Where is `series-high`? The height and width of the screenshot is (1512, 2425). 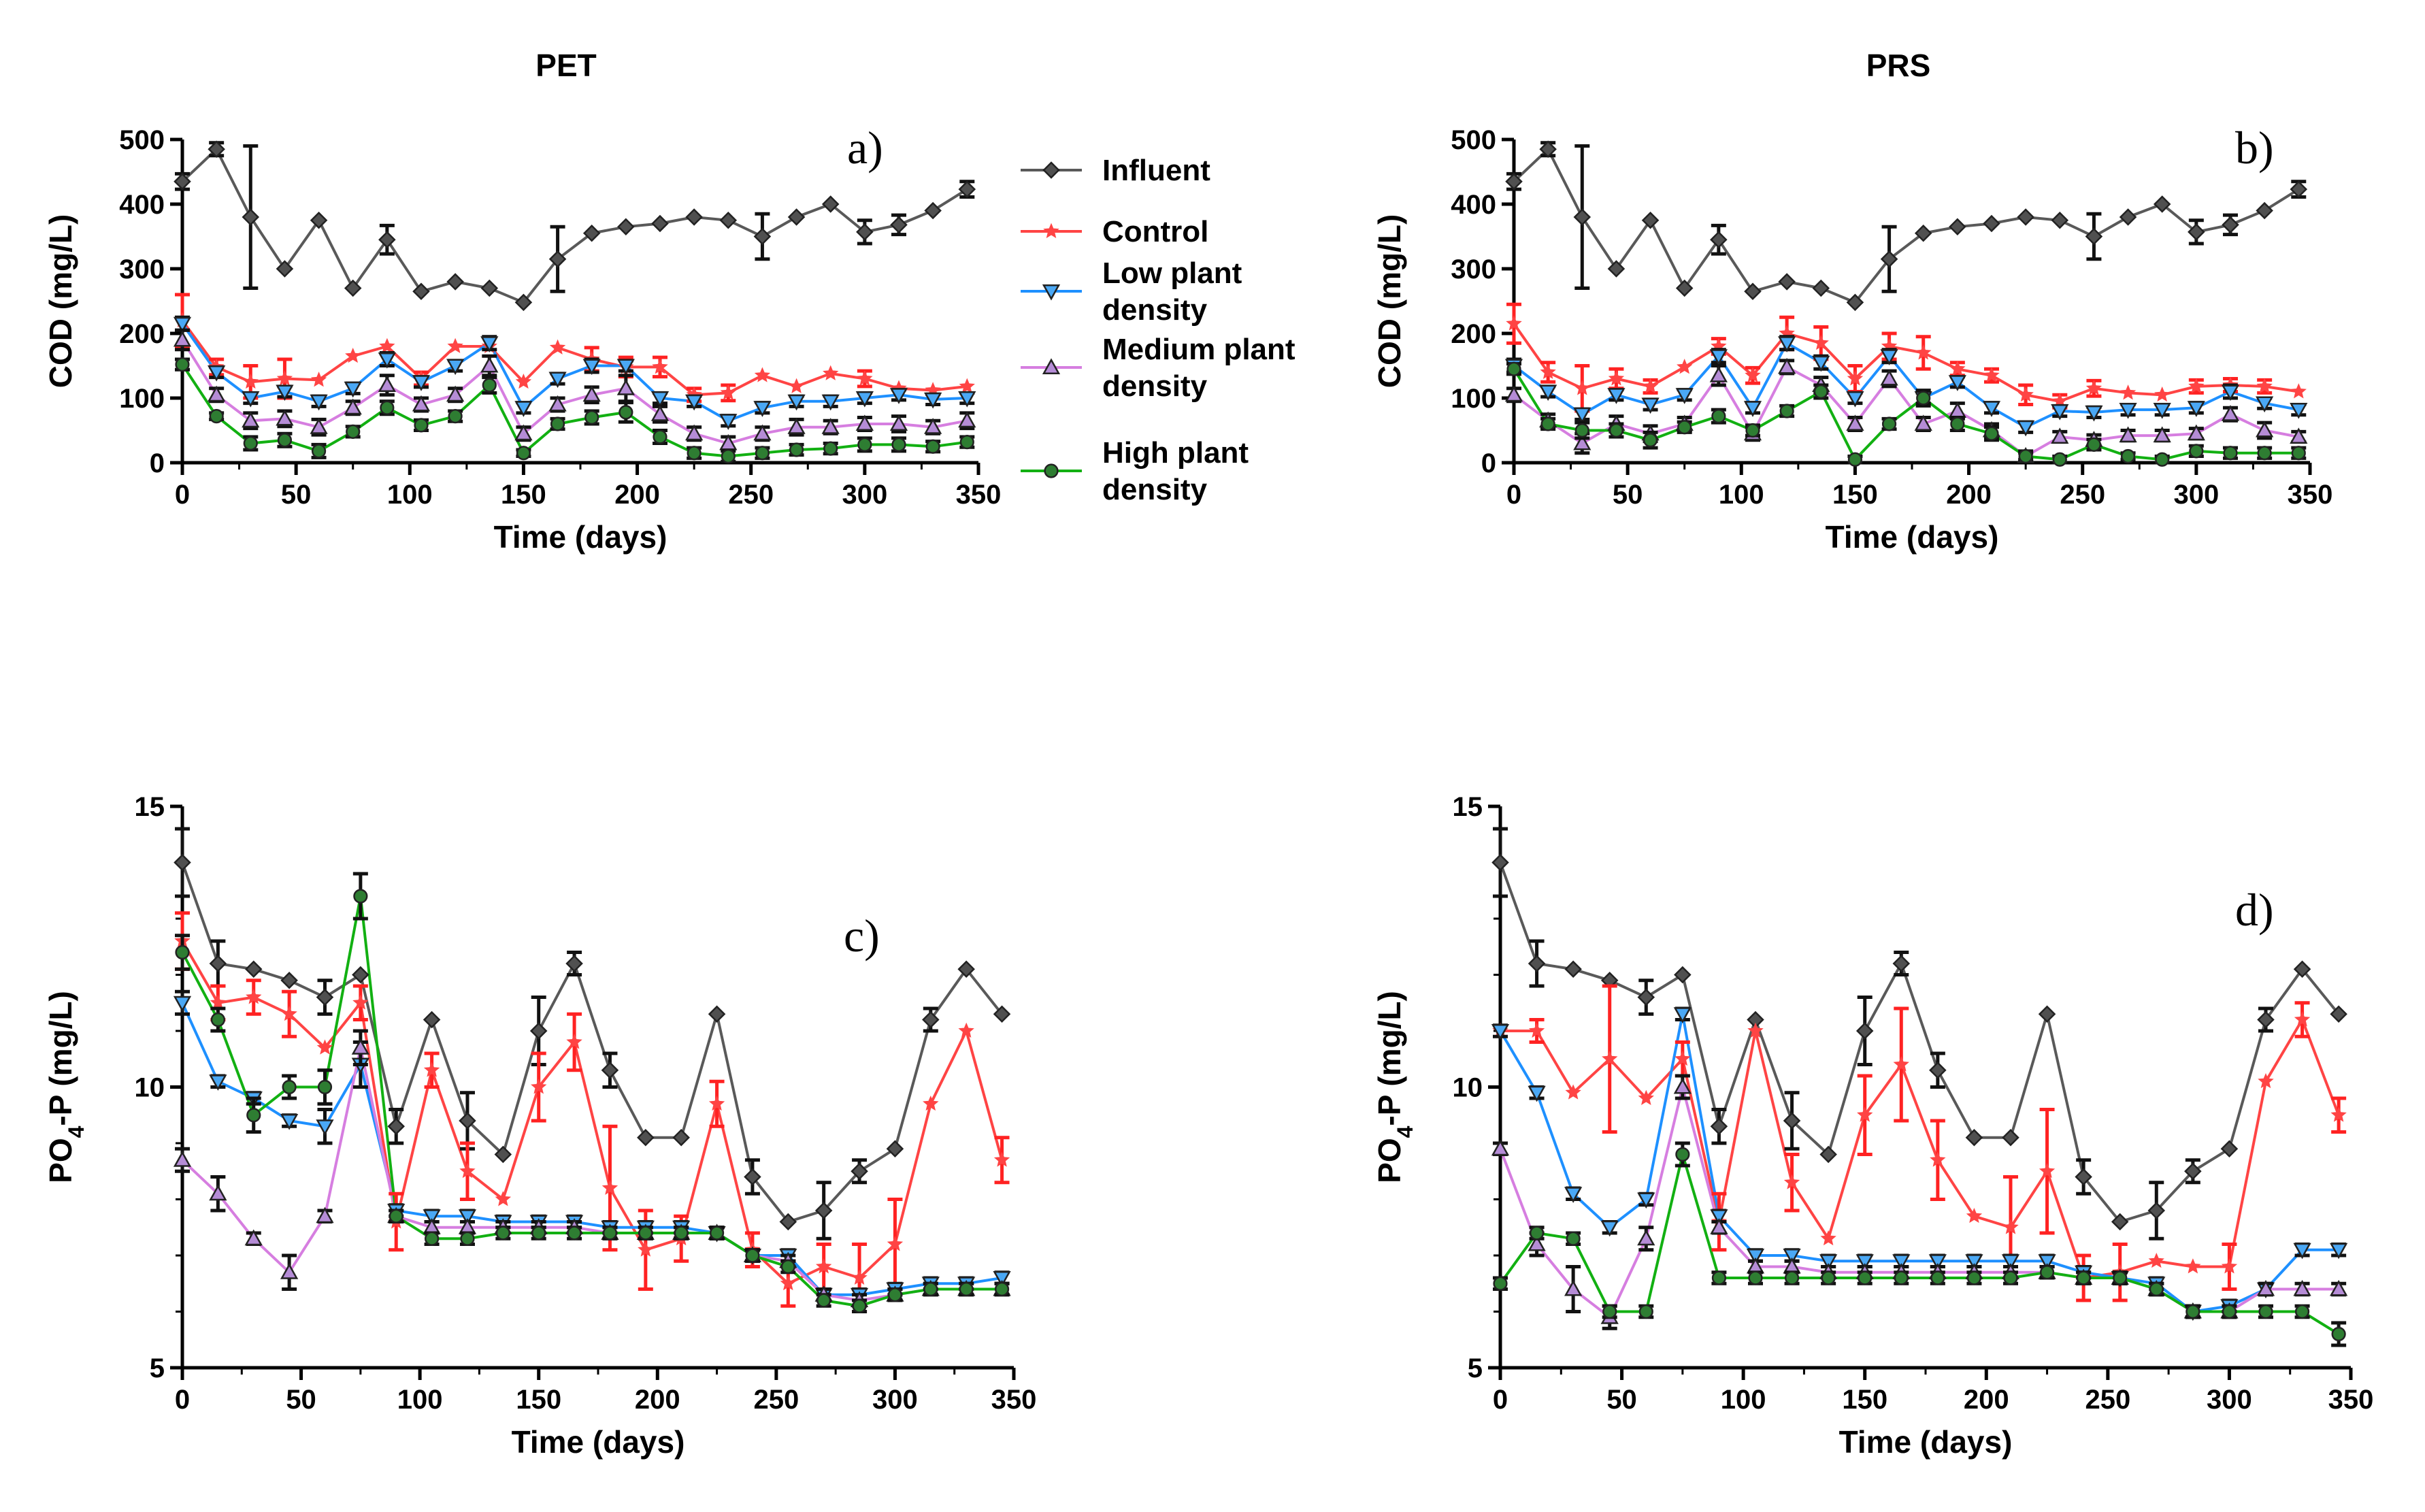
series-high is located at coordinates (1919, 1242).